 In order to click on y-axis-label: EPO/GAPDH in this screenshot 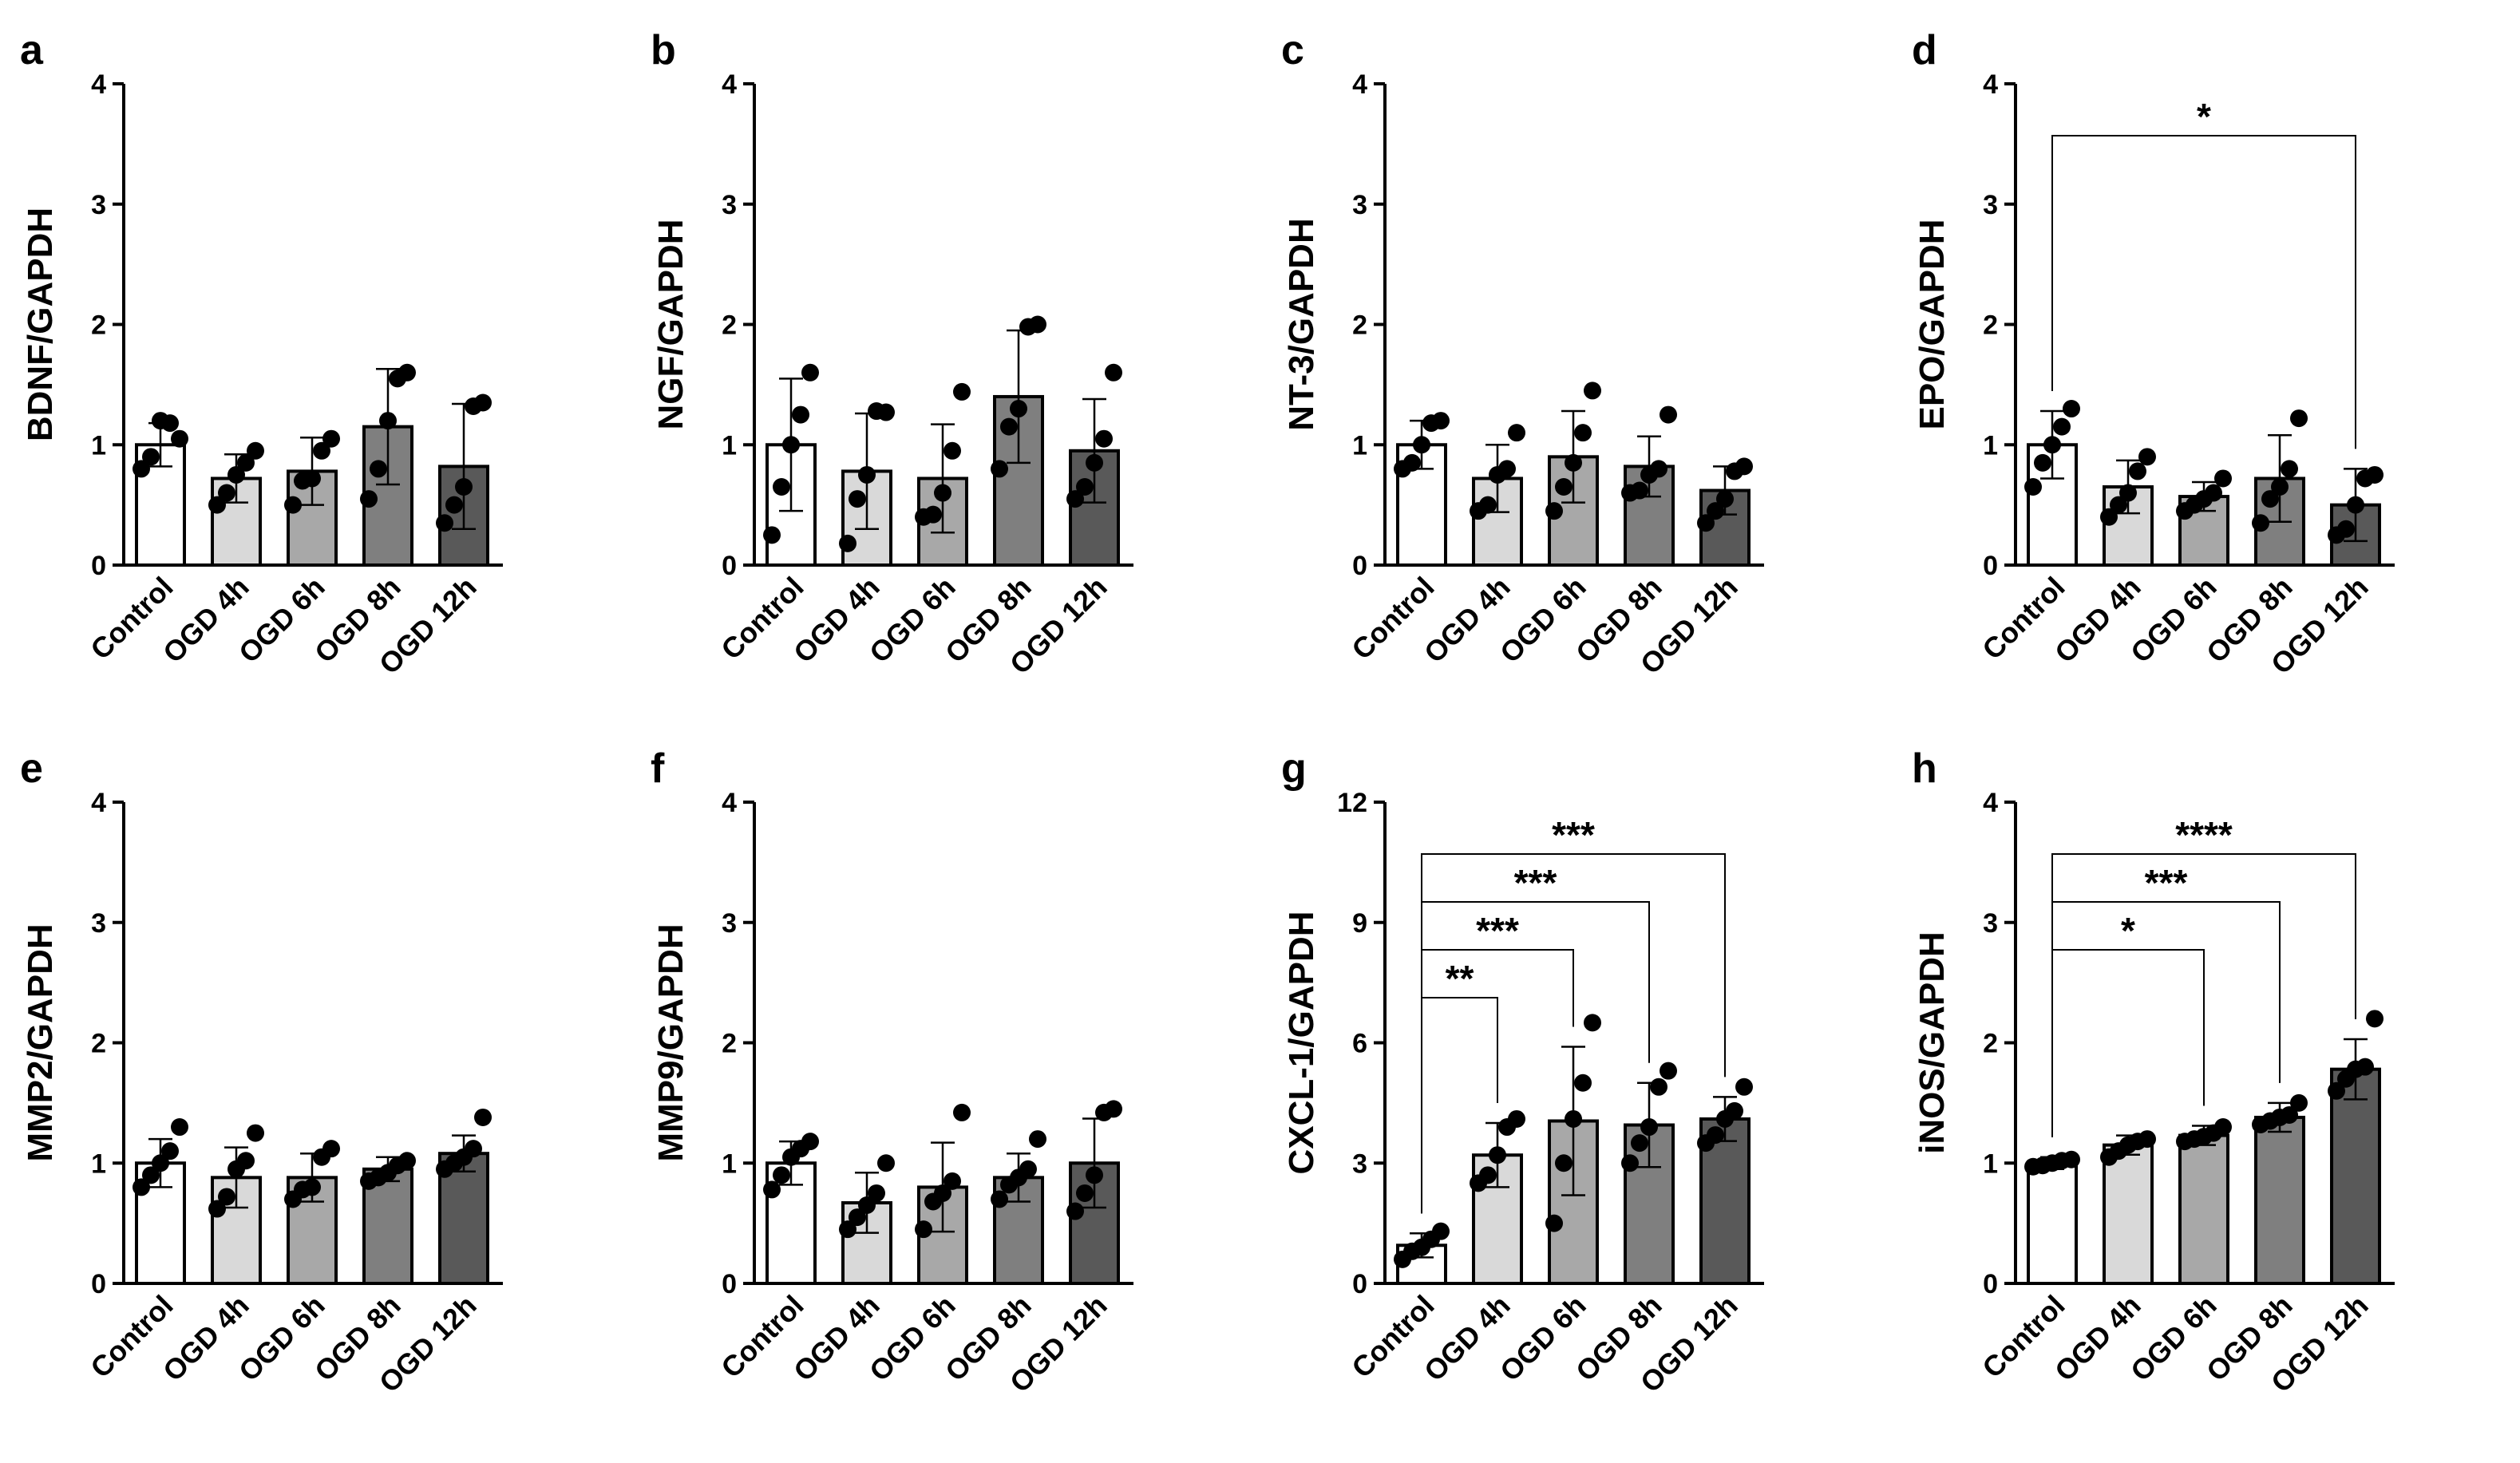, I will do `click(1932, 324)`.